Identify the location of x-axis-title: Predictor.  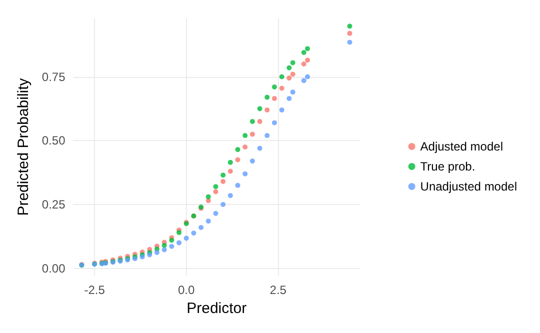
(216, 308).